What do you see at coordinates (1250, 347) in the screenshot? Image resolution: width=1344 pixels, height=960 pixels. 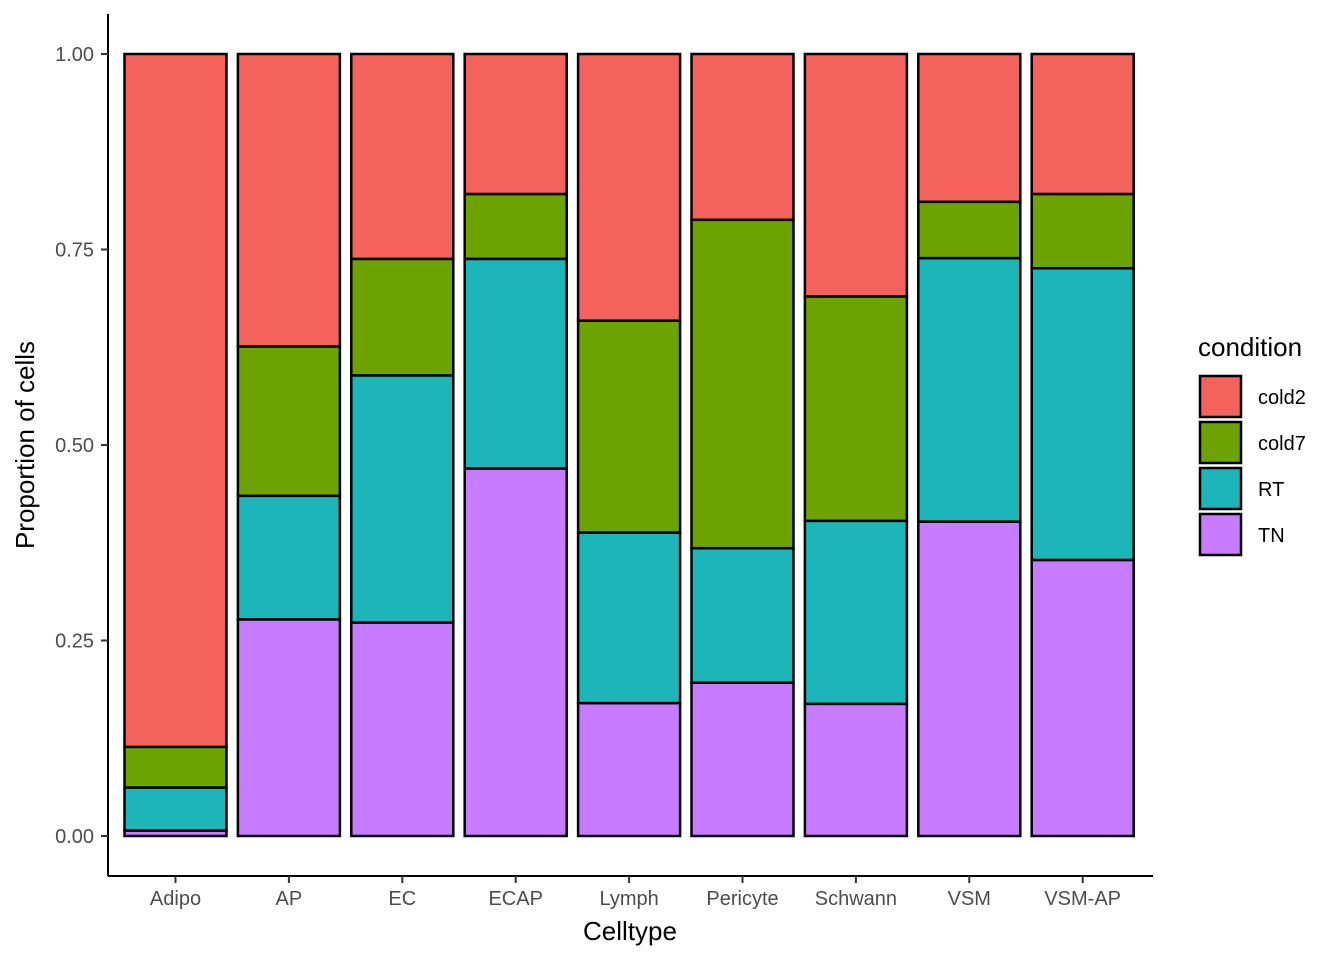 I see `legend-title: condition` at bounding box center [1250, 347].